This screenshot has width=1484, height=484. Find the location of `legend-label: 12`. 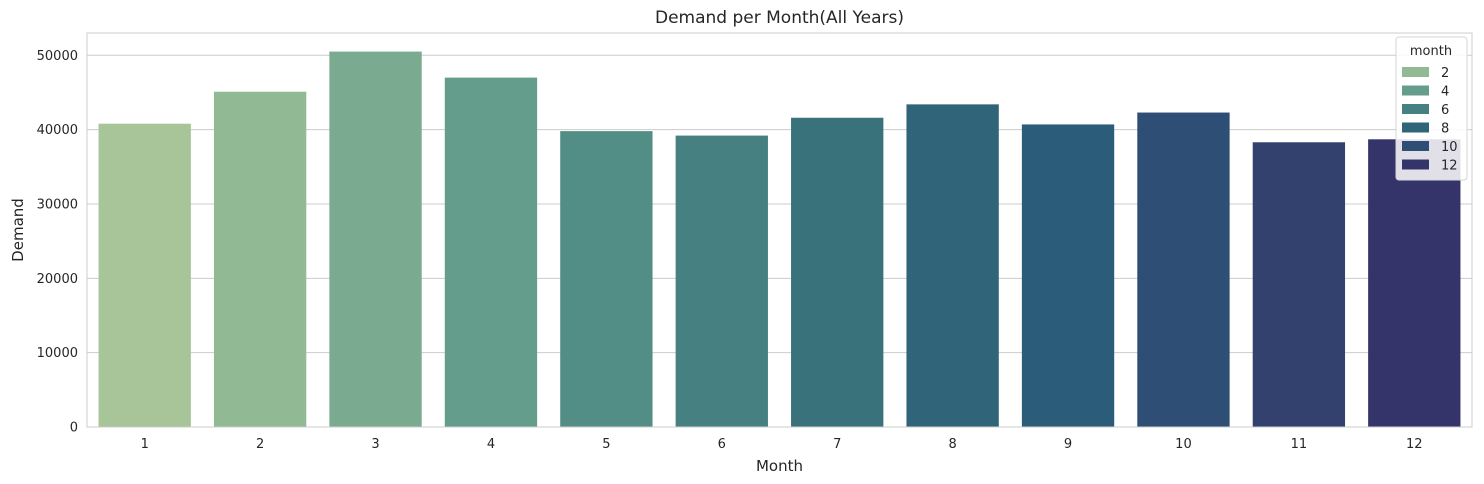

legend-label: 12 is located at coordinates (1449, 166).